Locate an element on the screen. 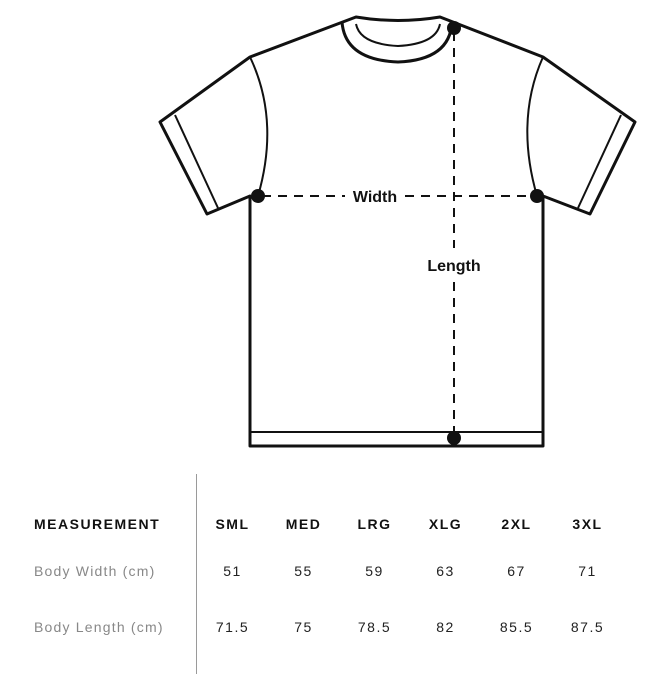 This screenshot has width=648, height=674. table-divider is located at coordinates (196, 574).